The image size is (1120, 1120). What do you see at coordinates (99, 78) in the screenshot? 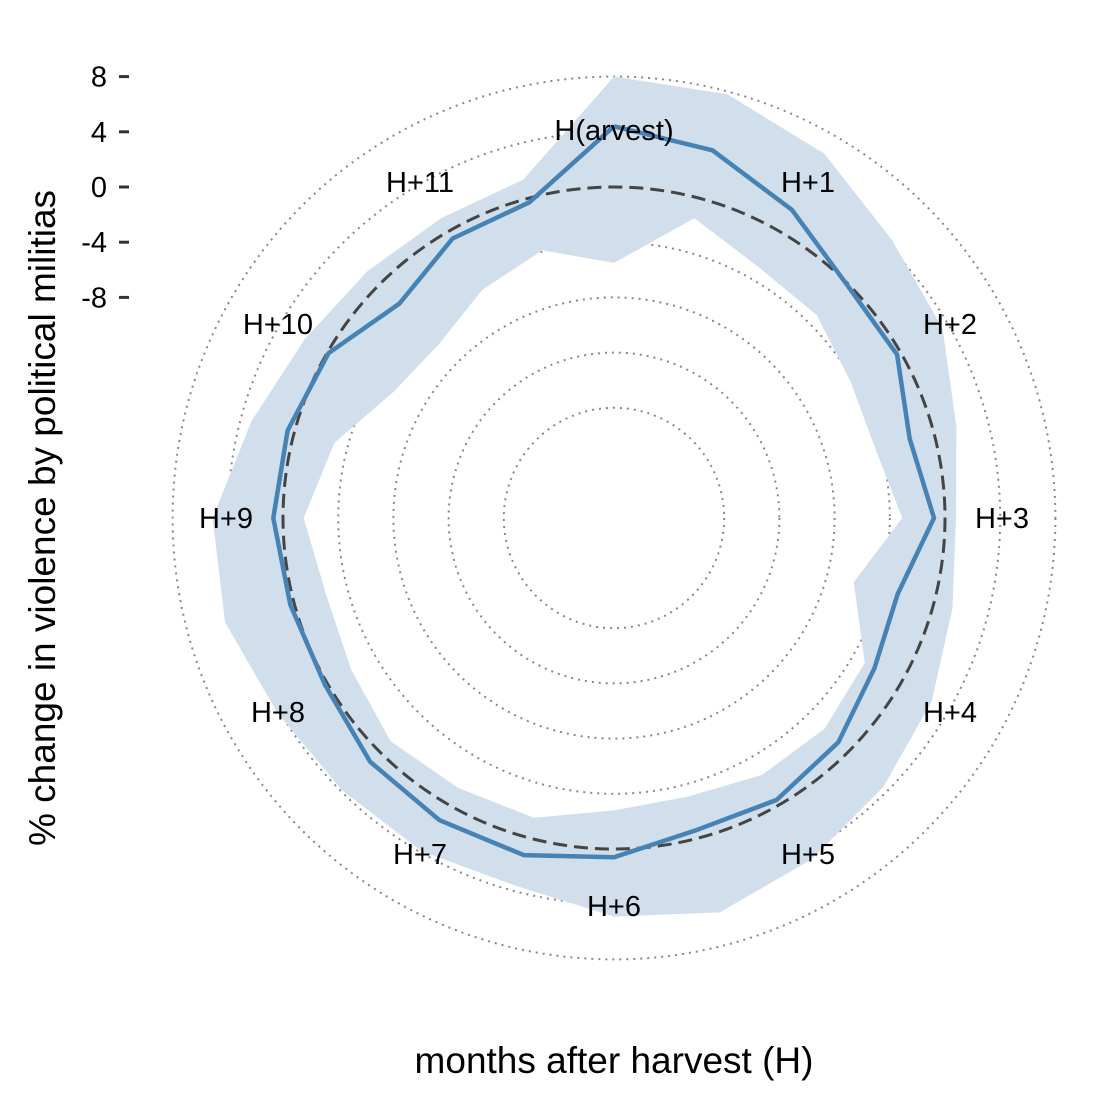
I see `radial-tick-label: 8` at bounding box center [99, 78].